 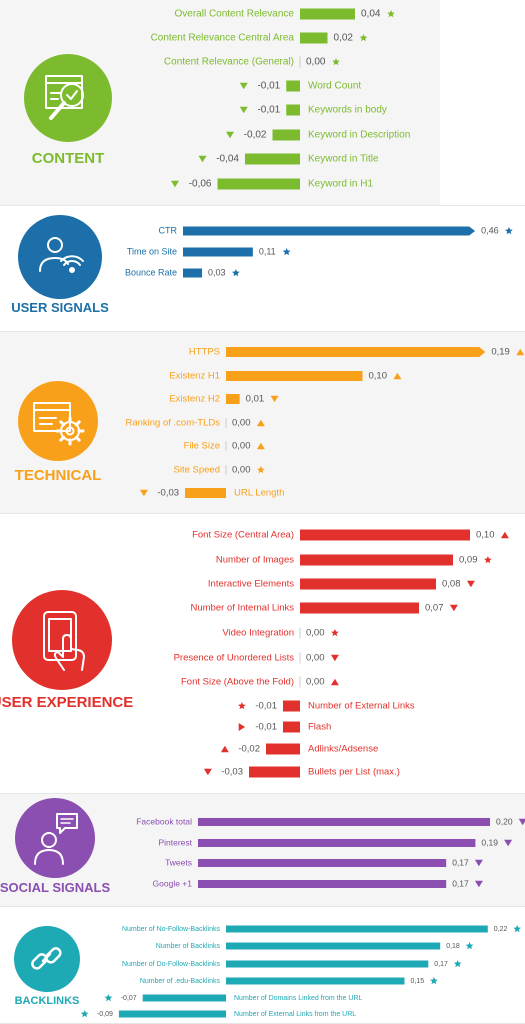 I want to click on bar-row: Site Speed 0,00, so click(x=219, y=470).